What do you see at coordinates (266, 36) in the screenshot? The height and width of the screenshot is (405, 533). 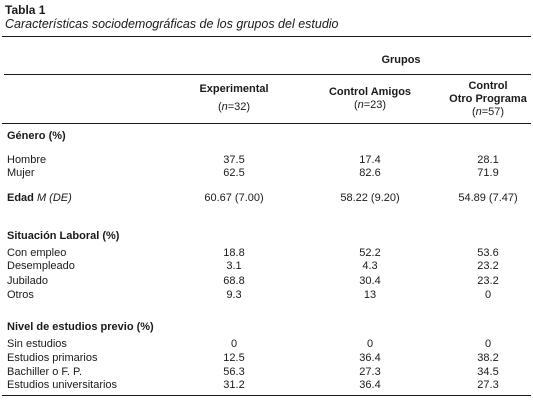 I see `top-rule` at bounding box center [266, 36].